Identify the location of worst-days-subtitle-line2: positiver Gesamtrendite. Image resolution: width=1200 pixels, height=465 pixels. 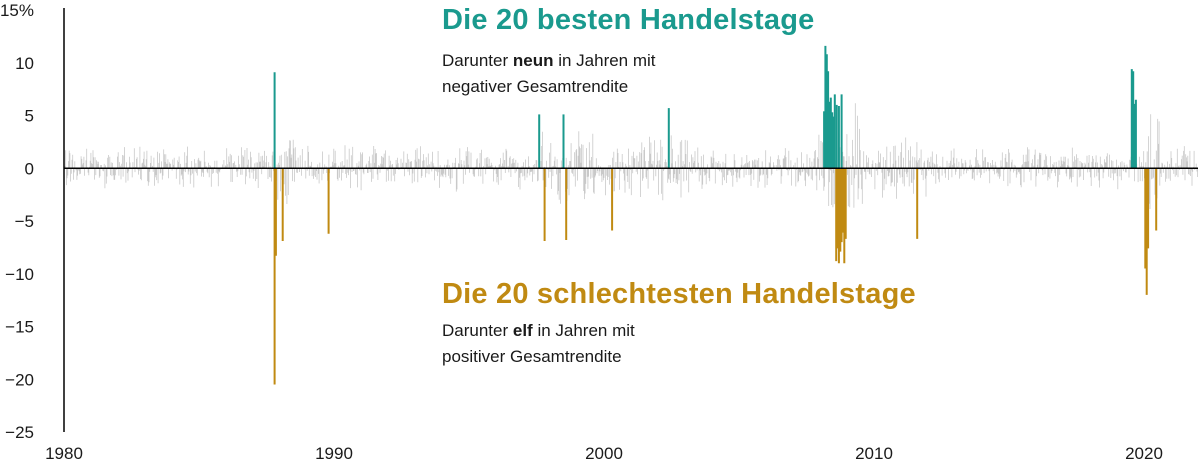
(532, 356).